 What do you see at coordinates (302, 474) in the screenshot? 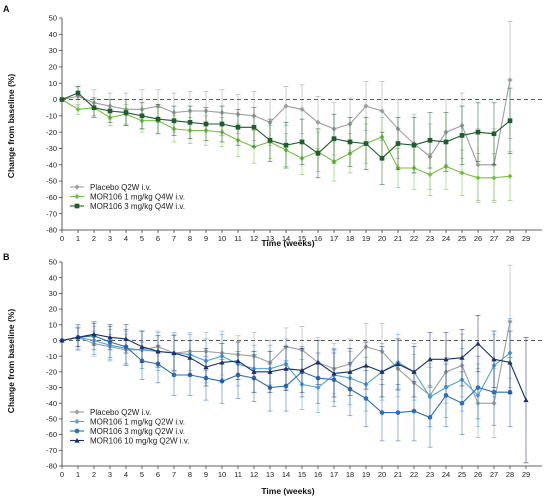
I see `panel-b-x-tick-label: 15` at bounding box center [302, 474].